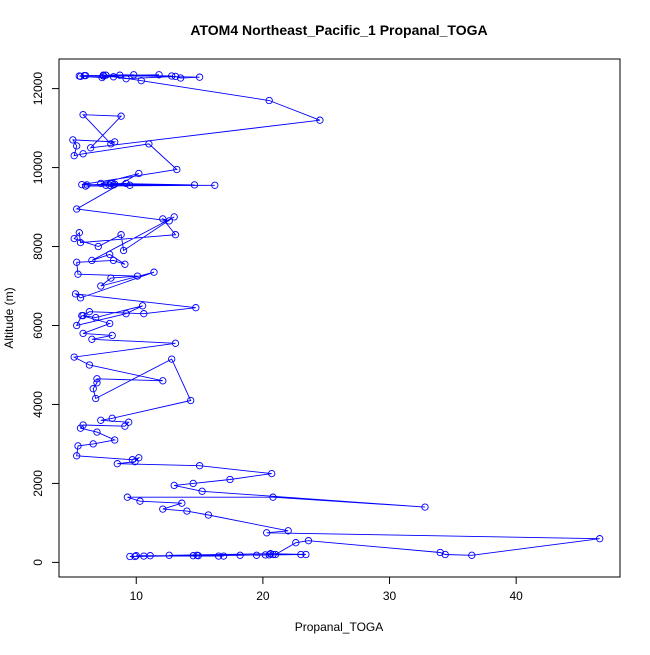  What do you see at coordinates (38, 404) in the screenshot?
I see `y-tick-label: 4000` at bounding box center [38, 404].